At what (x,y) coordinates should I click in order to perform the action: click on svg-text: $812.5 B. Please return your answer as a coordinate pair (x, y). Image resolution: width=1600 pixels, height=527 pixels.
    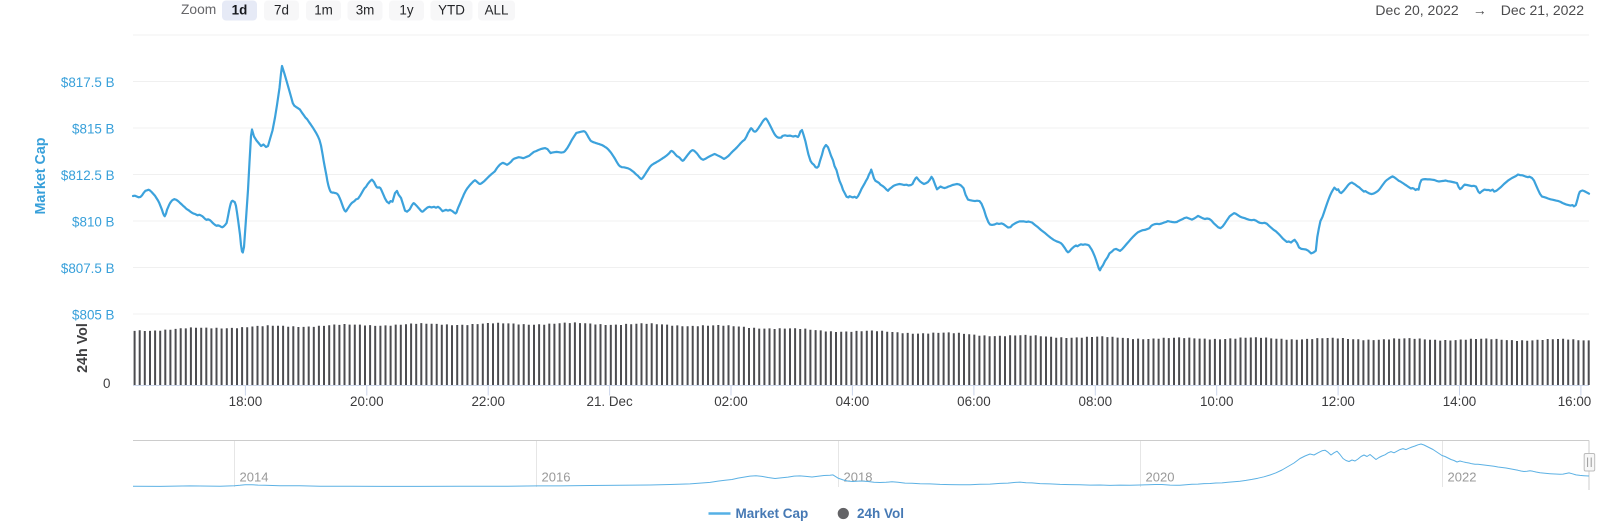
    Looking at the image, I should click on (88, 175).